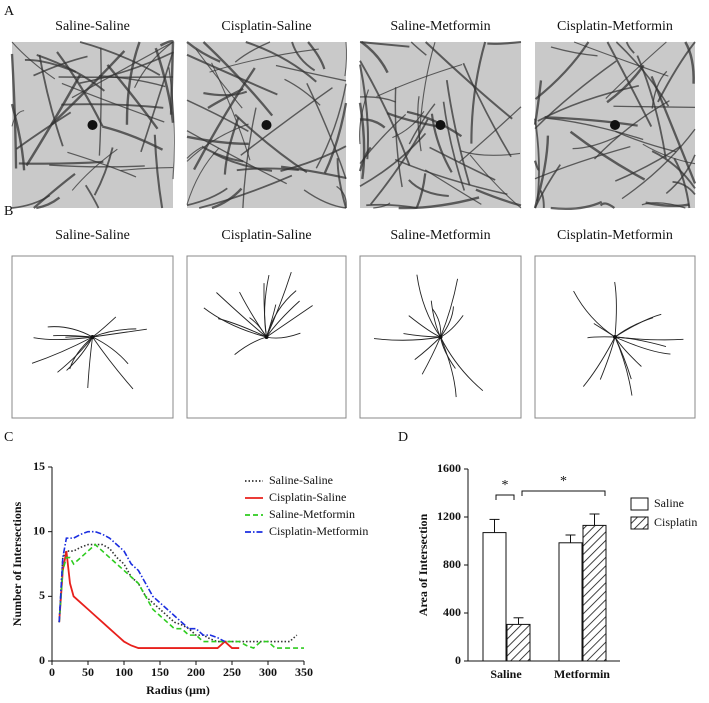  Describe the element at coordinates (452, 612) in the screenshot. I see `y-tick-label: 400` at that location.